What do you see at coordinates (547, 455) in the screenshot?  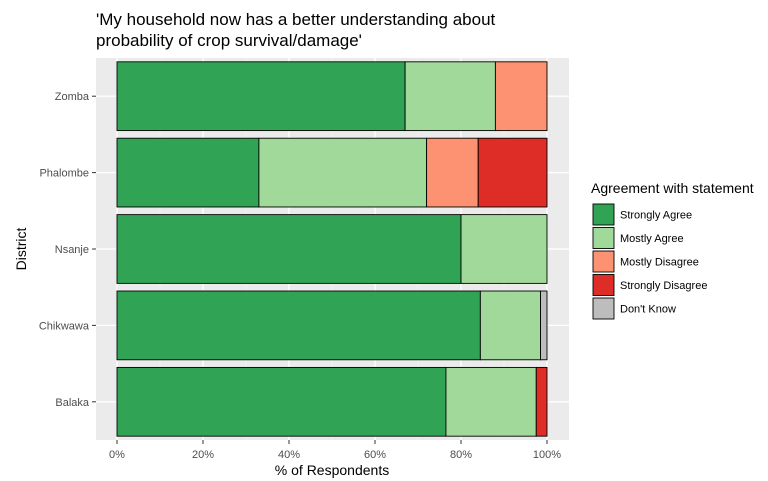 I see `x-tick-label: 100%` at bounding box center [547, 455].